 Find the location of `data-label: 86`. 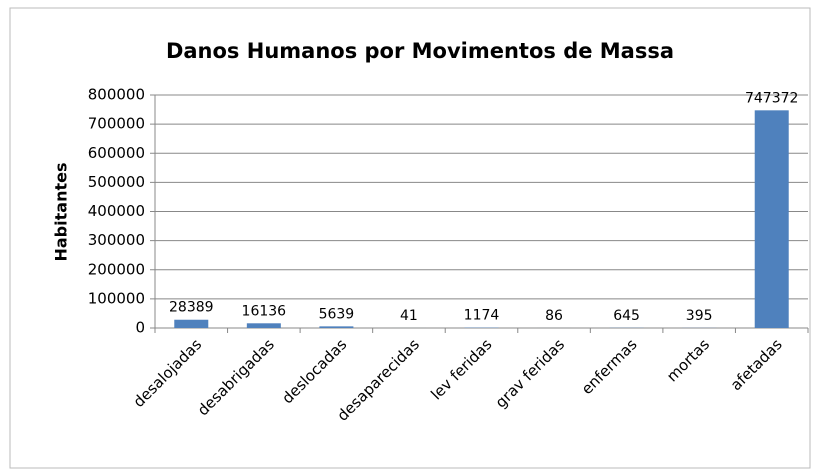

data-label: 86 is located at coordinates (554, 316).